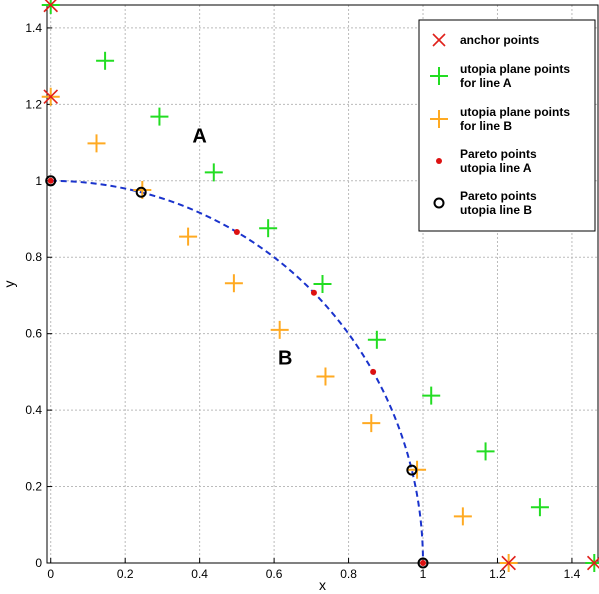  Describe the element at coordinates (274, 574) in the screenshot. I see `x-tick-label: 0.6` at that location.